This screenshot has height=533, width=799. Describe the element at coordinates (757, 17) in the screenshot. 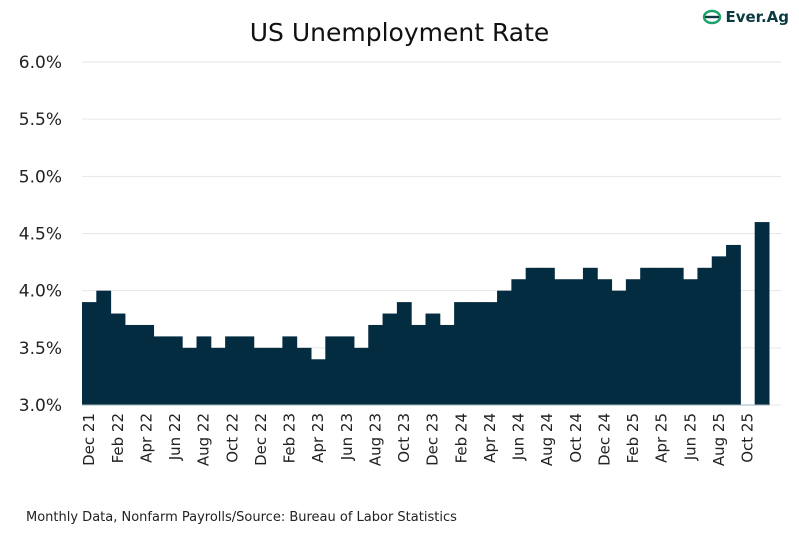

I see `logo-text: Ever.Ag` at that location.